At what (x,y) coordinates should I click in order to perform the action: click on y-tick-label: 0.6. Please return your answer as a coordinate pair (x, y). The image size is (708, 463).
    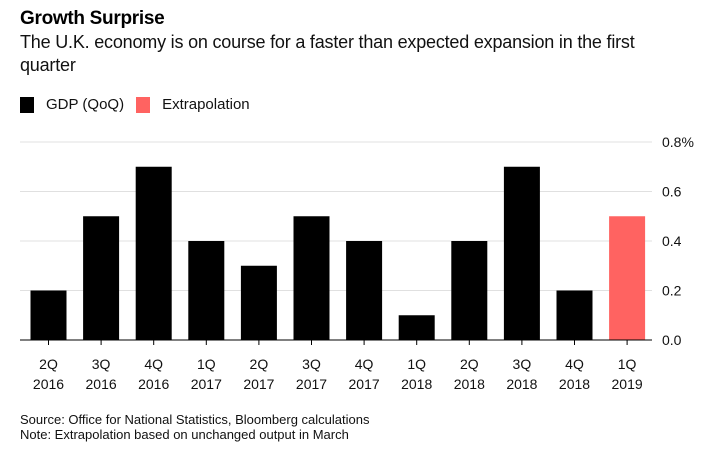
    Looking at the image, I should click on (672, 192).